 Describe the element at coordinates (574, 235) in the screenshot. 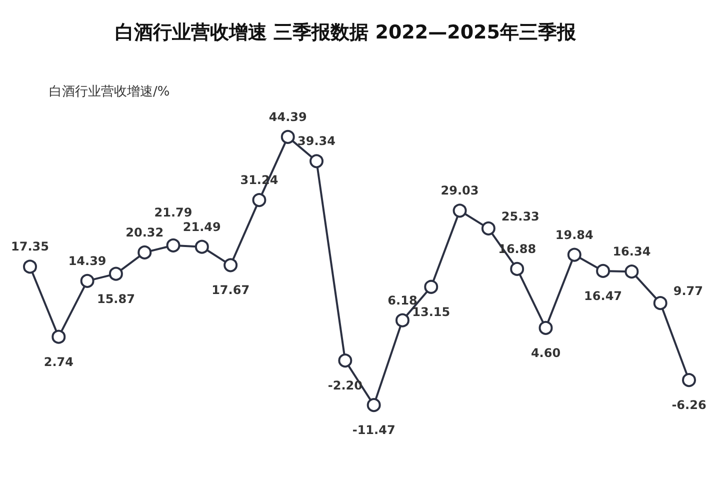

I see `data-label: 19.84` at that location.